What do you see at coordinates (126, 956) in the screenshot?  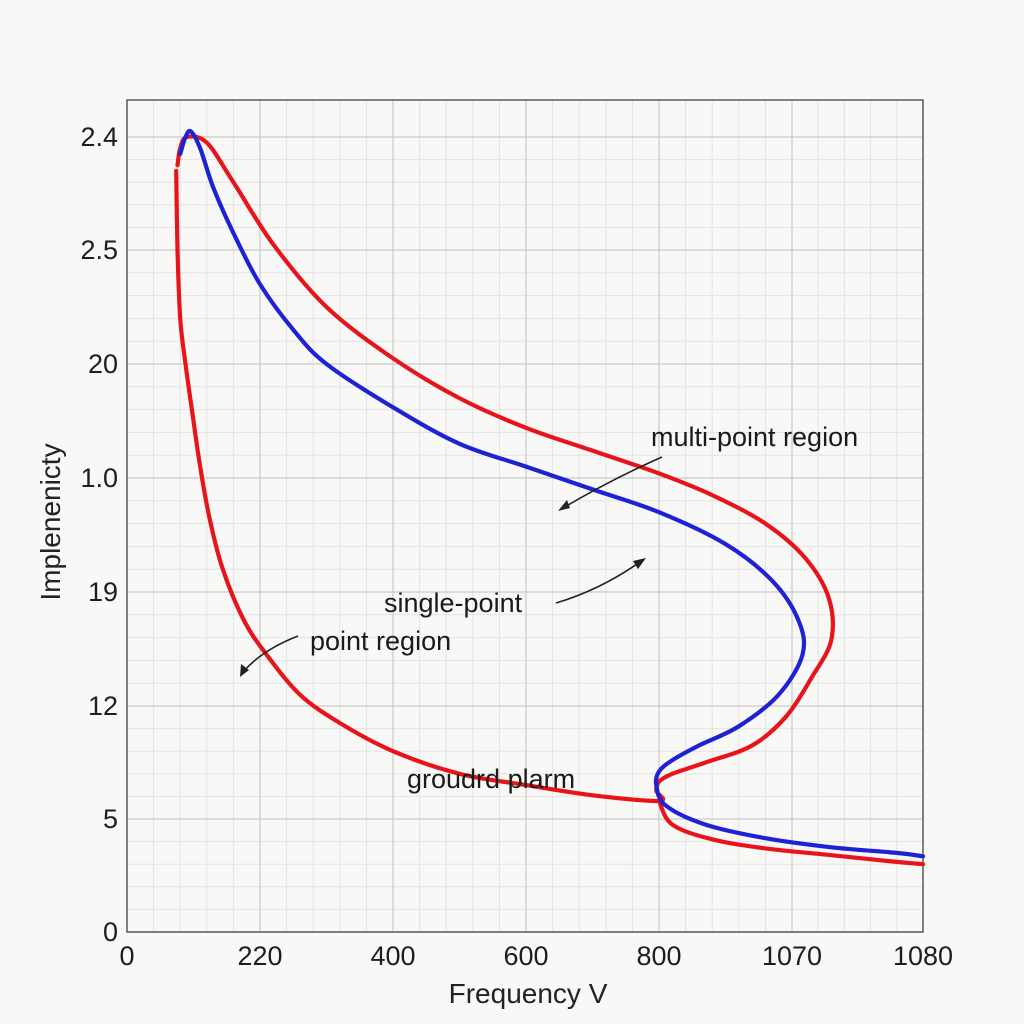 I see `x-tick-label: 0` at bounding box center [126, 956].